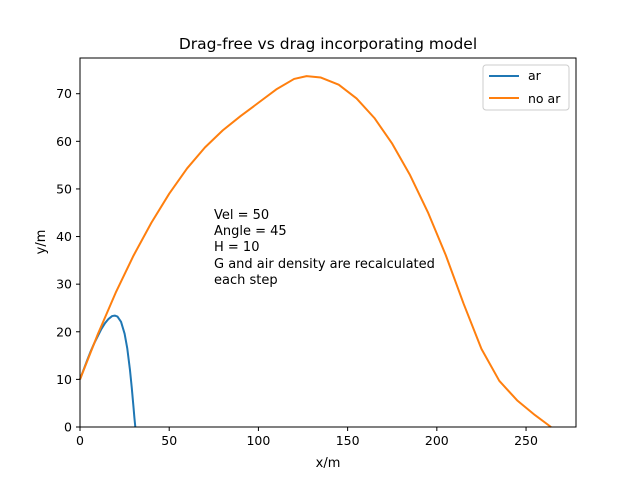 This screenshot has width=640, height=480. What do you see at coordinates (324, 264) in the screenshot?
I see `annotation-line-4: G and air density are recalculated` at bounding box center [324, 264].